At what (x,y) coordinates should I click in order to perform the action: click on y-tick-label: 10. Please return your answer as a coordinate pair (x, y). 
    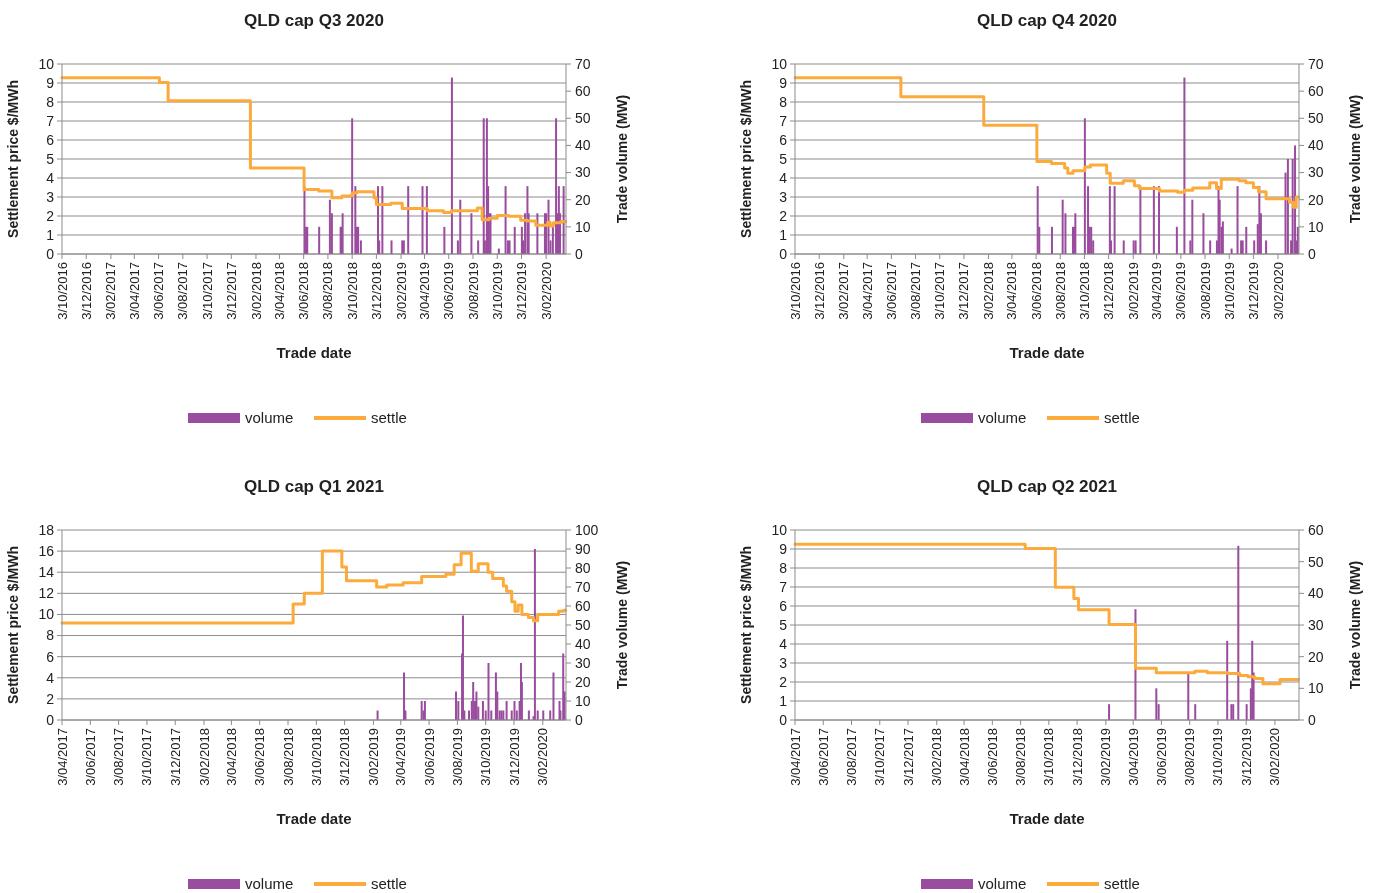
    Looking at the image, I should click on (779, 63).